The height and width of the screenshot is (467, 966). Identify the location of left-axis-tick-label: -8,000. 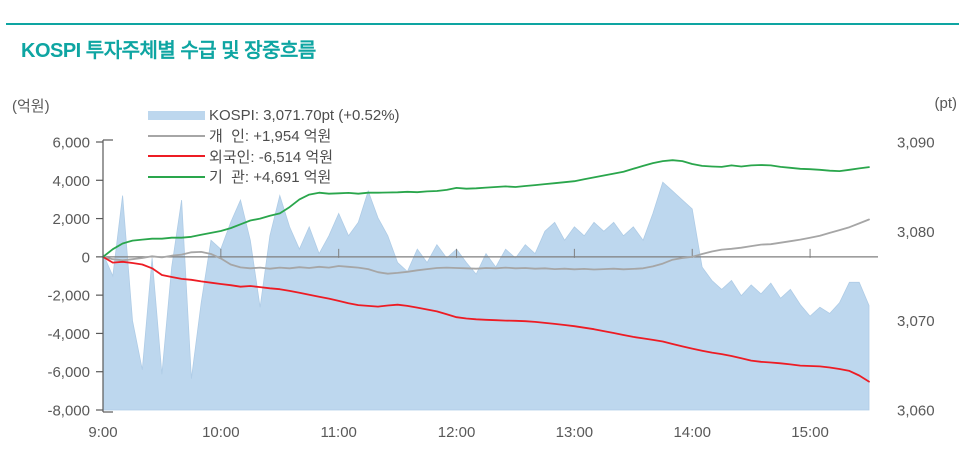
(68, 411).